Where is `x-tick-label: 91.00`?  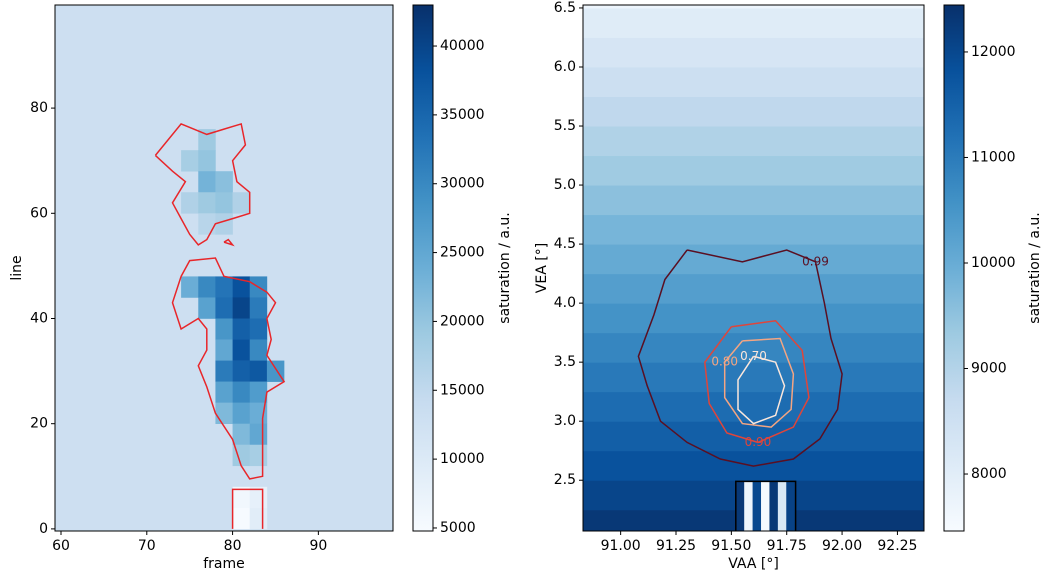 x-tick-label: 91.00 is located at coordinates (621, 546).